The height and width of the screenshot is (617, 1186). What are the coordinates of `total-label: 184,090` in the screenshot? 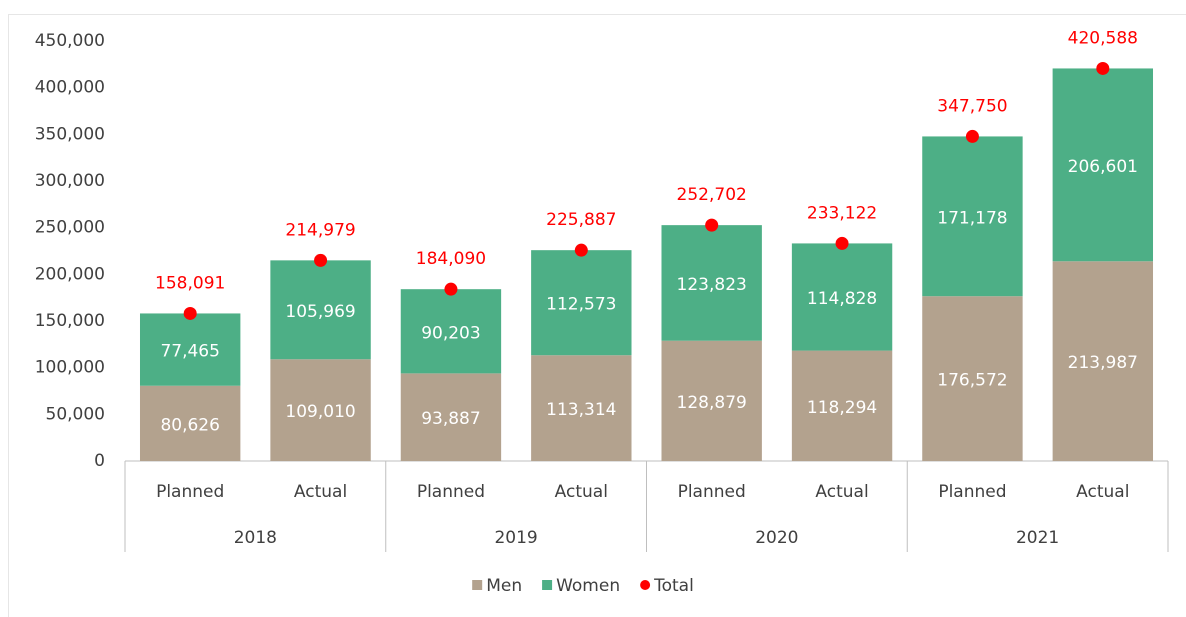 It's located at (451, 259).